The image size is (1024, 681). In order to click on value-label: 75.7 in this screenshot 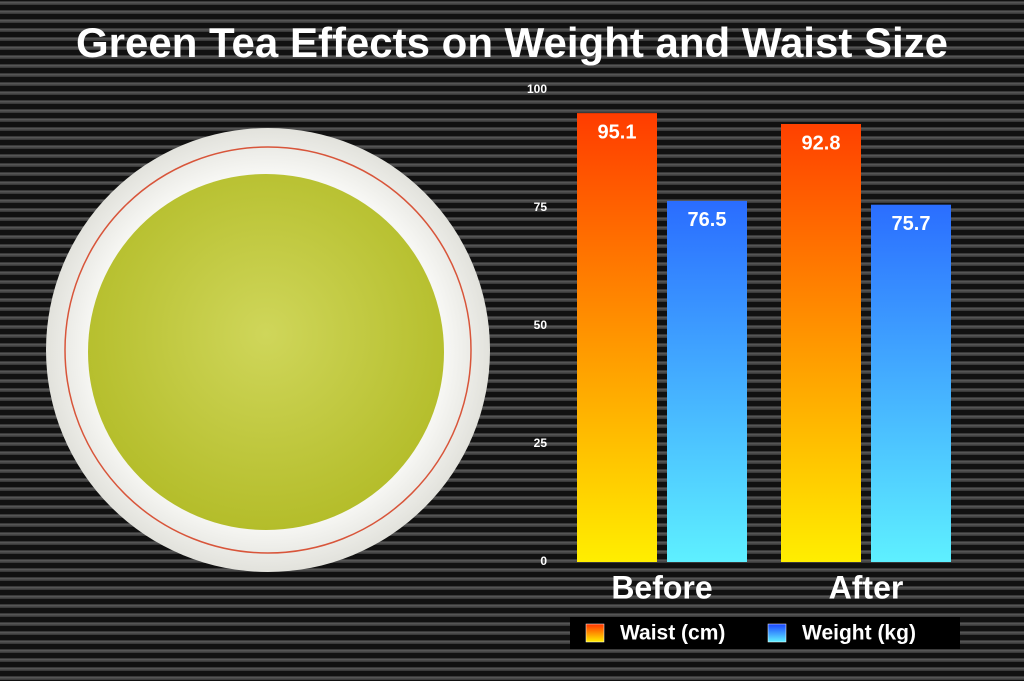, I will do `click(911, 224)`.